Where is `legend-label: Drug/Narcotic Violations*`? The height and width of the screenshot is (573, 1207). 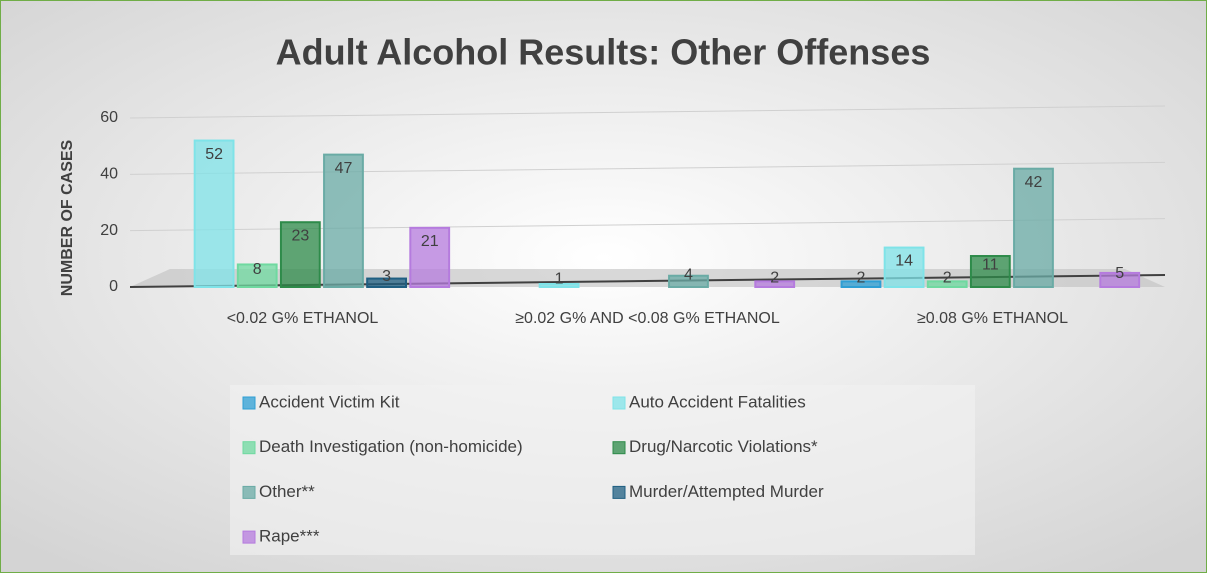 legend-label: Drug/Narcotic Violations* is located at coordinates (723, 446).